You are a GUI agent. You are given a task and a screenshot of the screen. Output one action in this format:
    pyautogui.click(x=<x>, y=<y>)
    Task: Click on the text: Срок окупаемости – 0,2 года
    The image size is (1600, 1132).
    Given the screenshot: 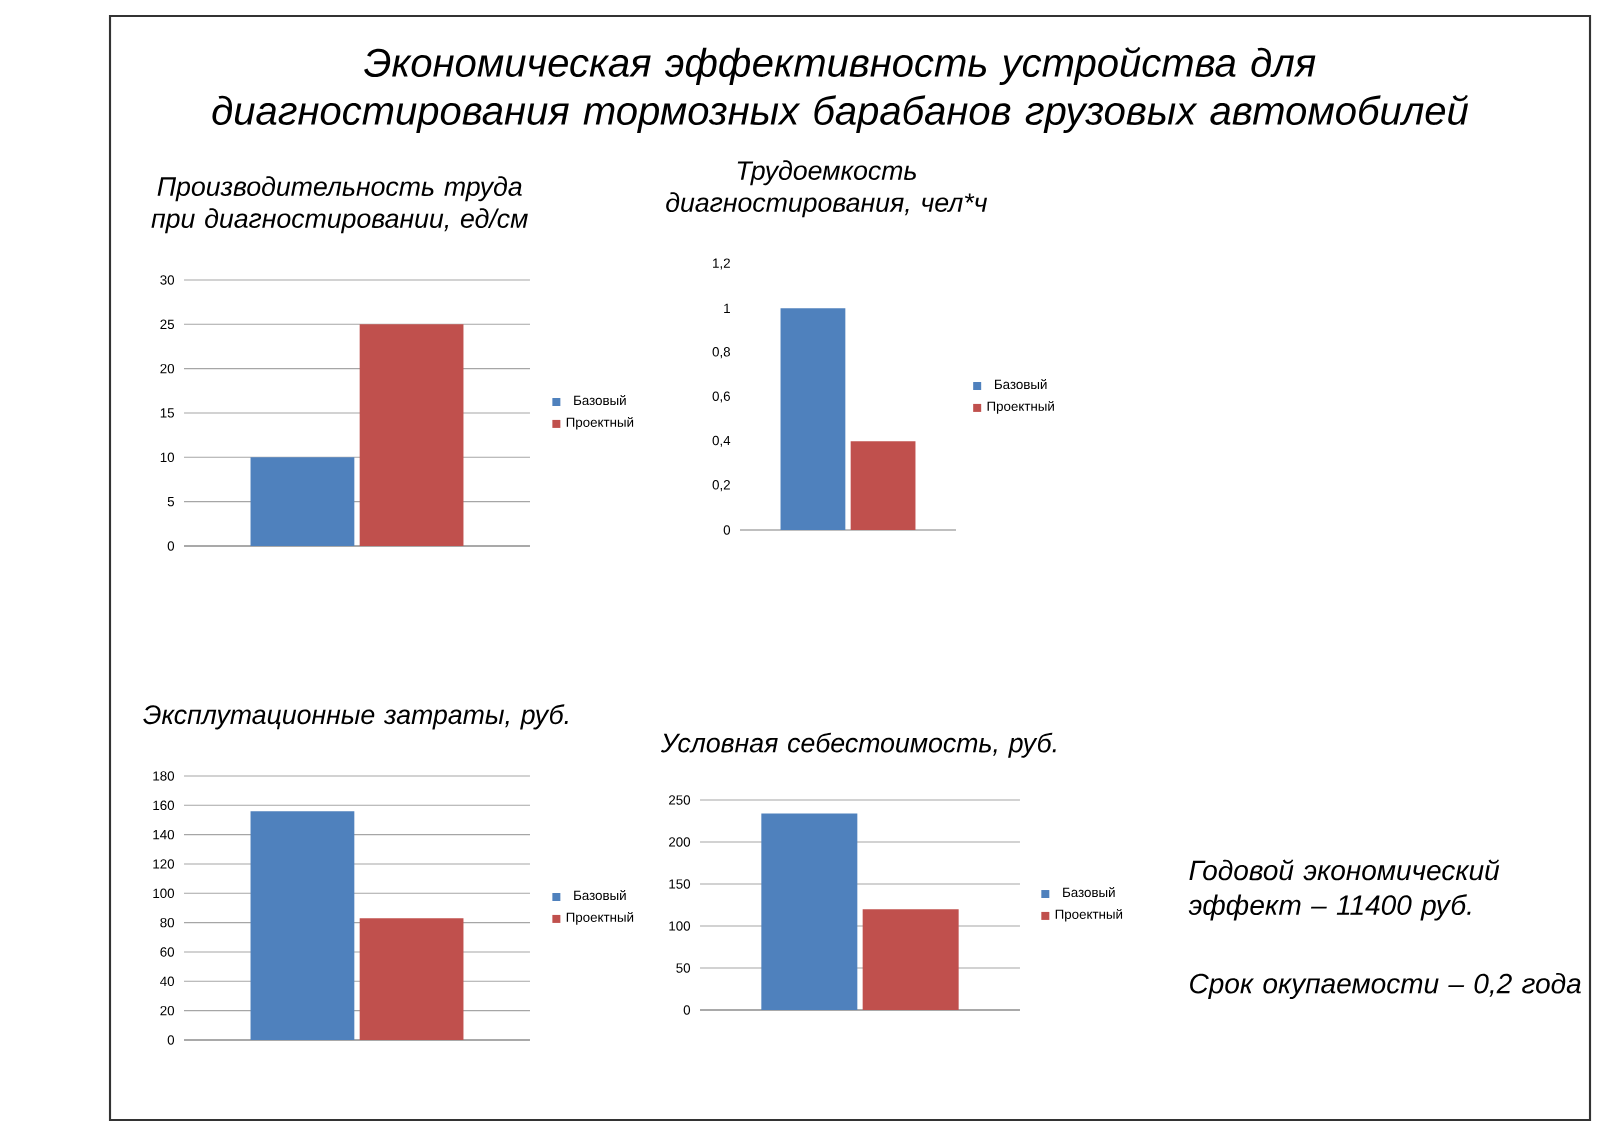 What is the action you would take?
    pyautogui.click(x=1385, y=986)
    